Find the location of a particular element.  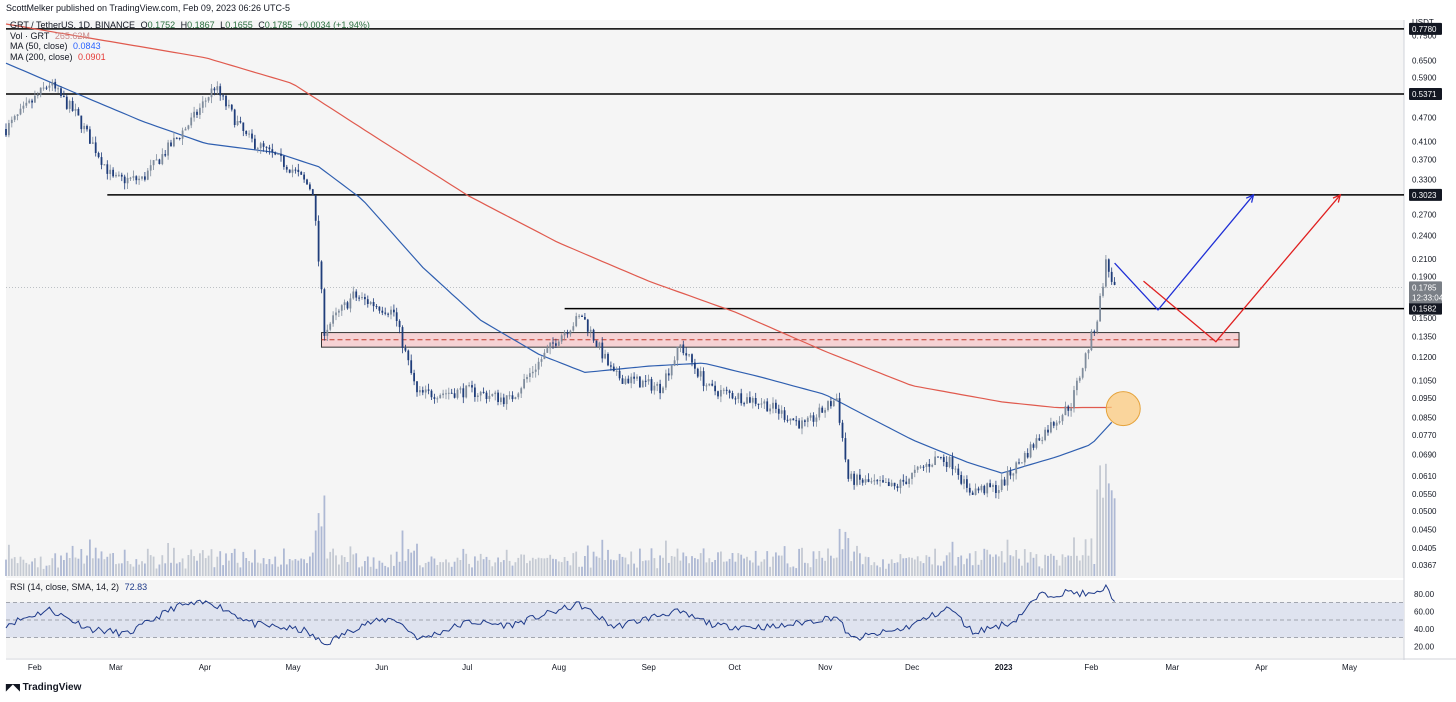

price-tick-label: 0.0610 is located at coordinates (1424, 476).